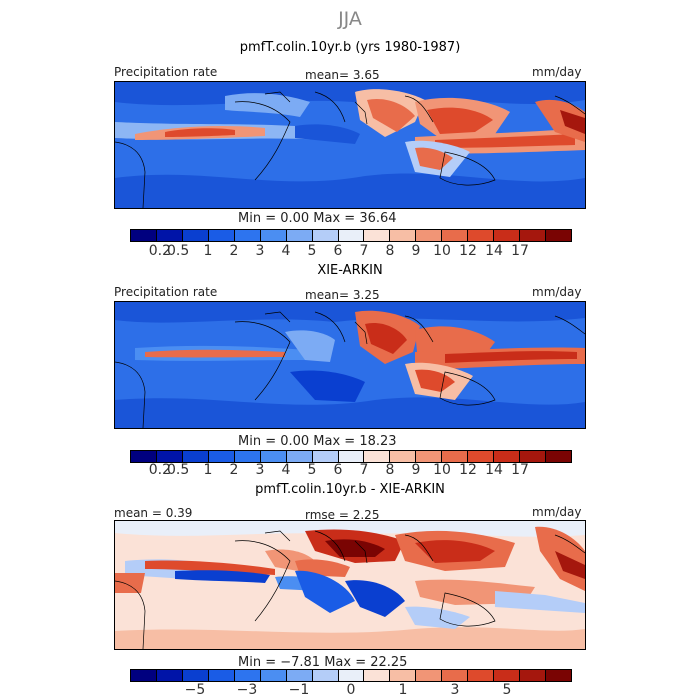 This screenshot has height=700, width=700. Describe the element at coordinates (260, 251) in the screenshot. I see `panel-1-colorbar-tick-label: 3` at that location.